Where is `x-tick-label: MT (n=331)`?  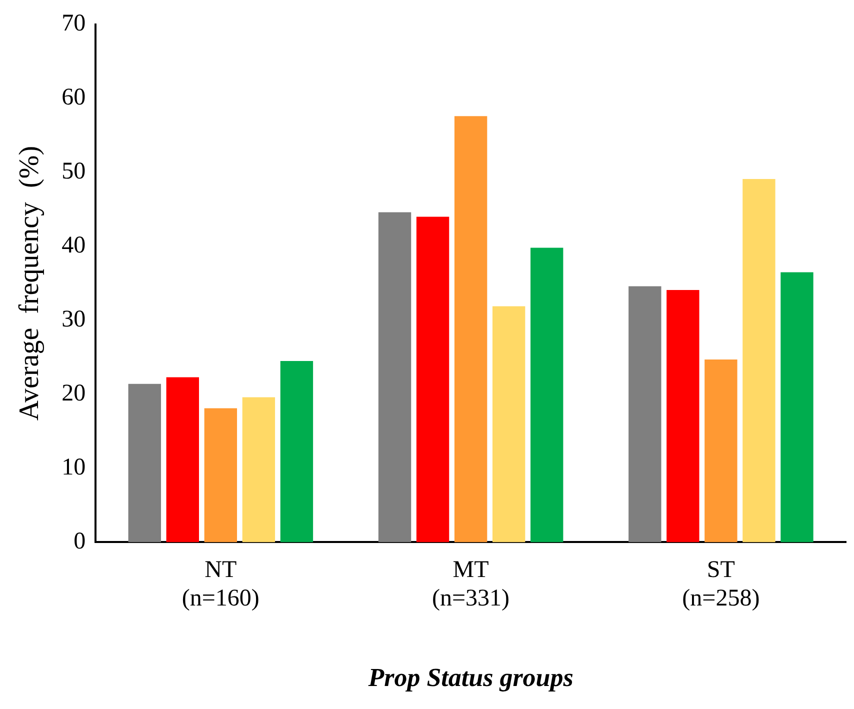
x-tick-label: MT (n=331) is located at coordinates (471, 584).